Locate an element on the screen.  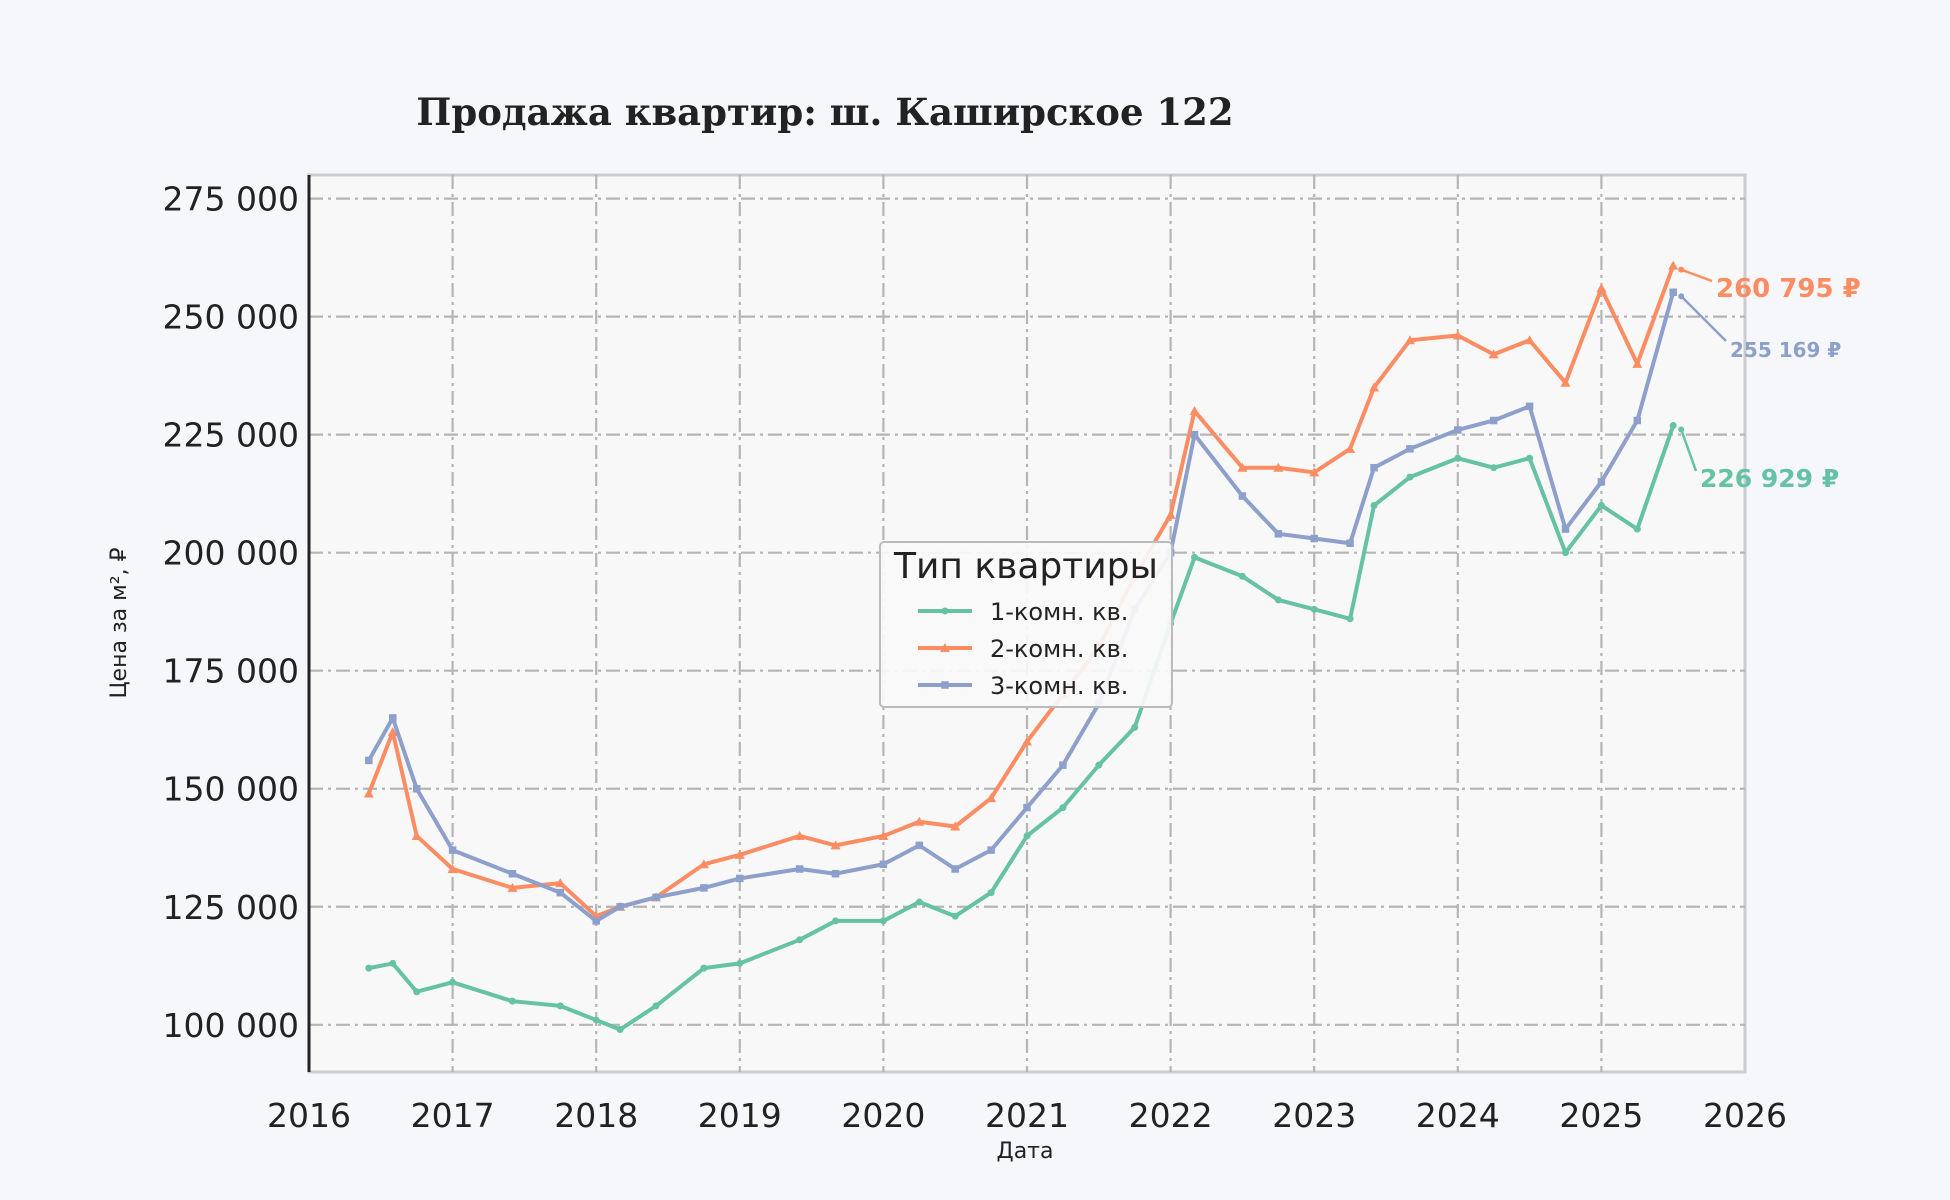
x-tick-label: 2026 is located at coordinates (1745, 1115).